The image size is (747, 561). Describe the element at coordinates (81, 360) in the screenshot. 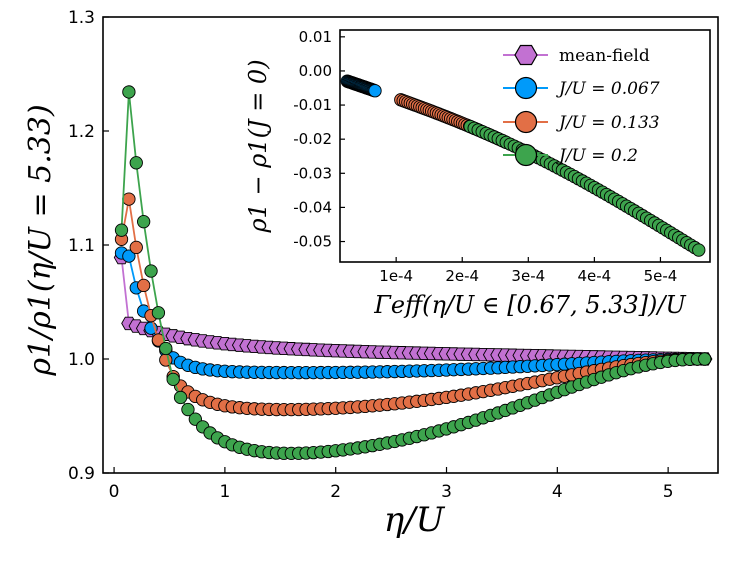

I see `main-y-tick-label-1: 1.0` at that location.